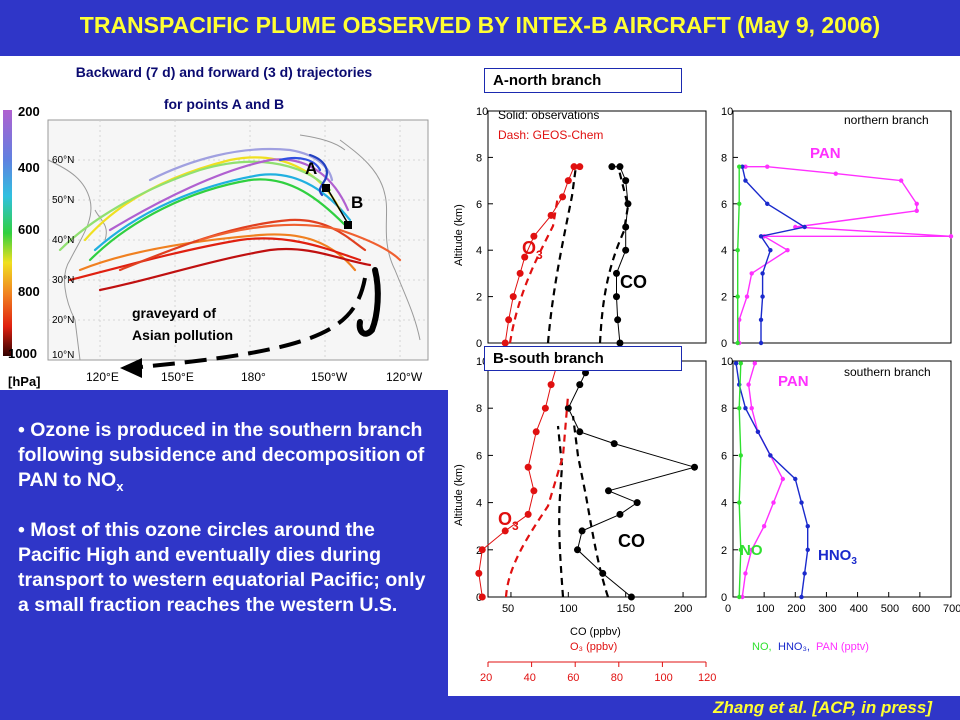  I want to click on branch-label-south: B-south branch, so click(583, 358).